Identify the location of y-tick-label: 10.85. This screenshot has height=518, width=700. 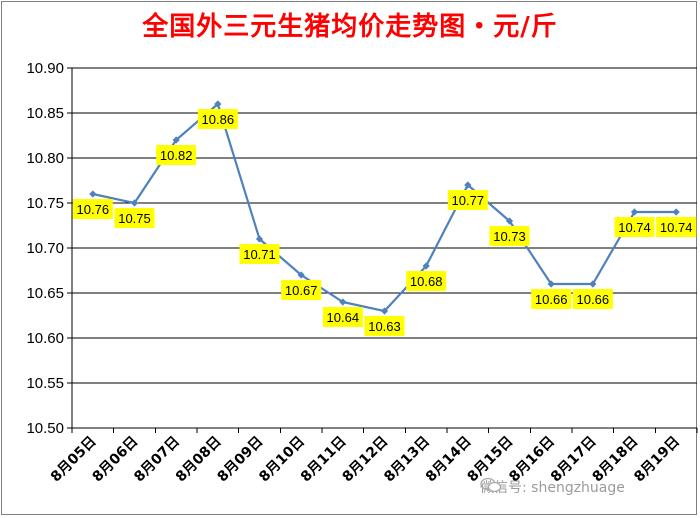
(45, 113).